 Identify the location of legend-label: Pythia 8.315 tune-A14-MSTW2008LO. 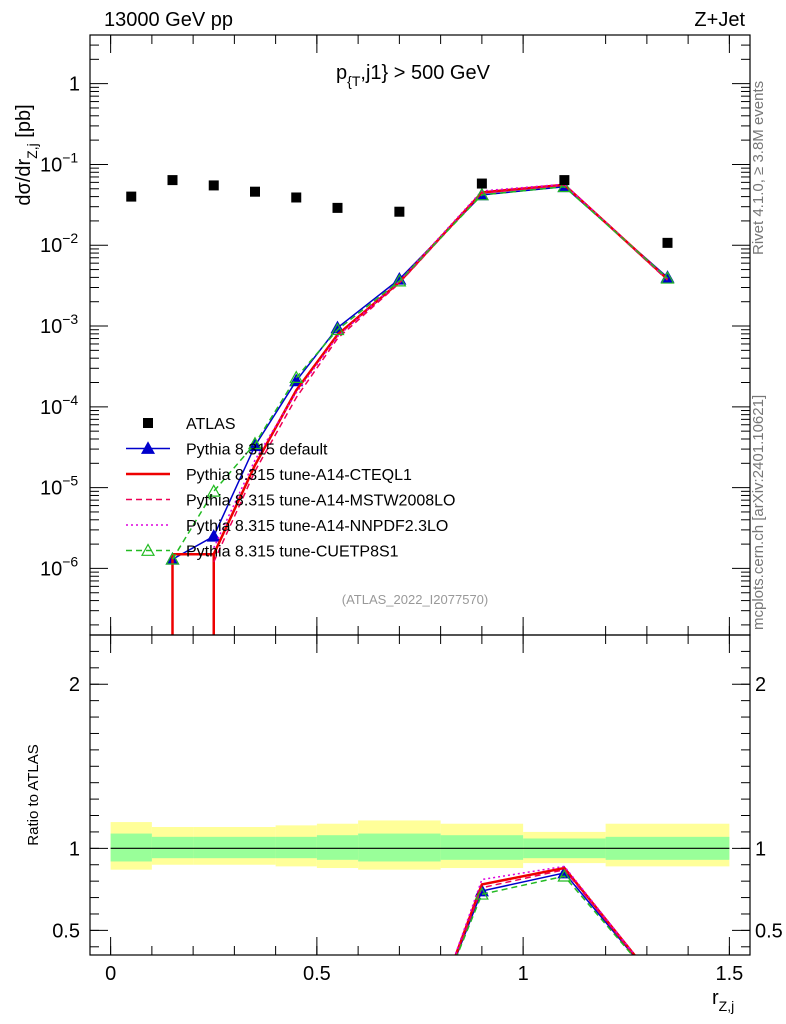
(320, 501).